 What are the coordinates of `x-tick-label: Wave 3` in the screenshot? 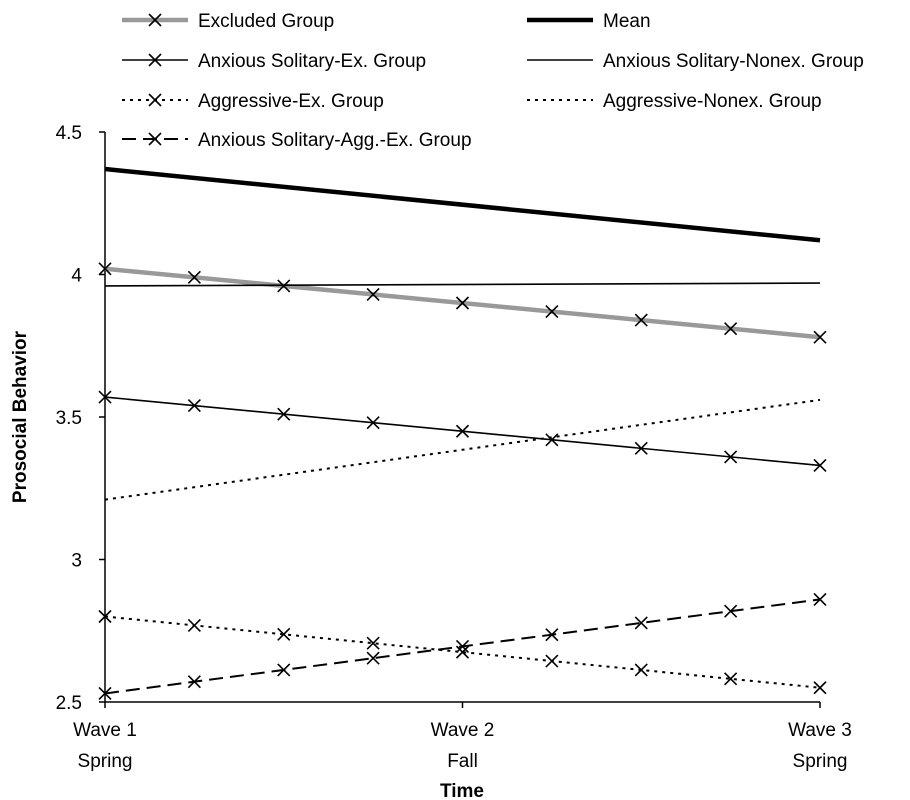 It's located at (820, 730).